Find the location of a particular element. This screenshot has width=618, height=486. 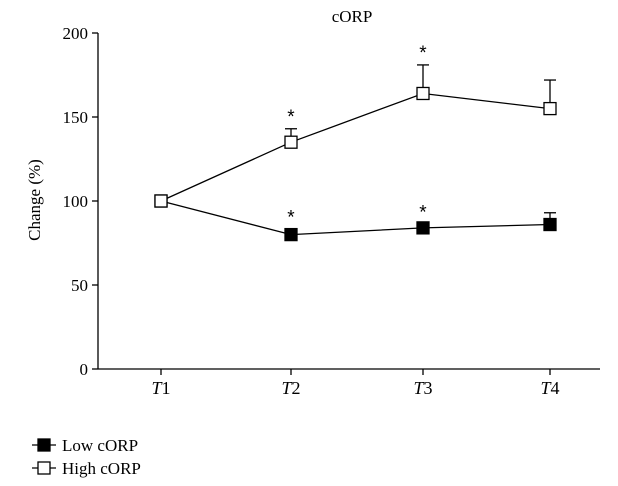

series-low-corp: * * is located at coordinates (355, 218).